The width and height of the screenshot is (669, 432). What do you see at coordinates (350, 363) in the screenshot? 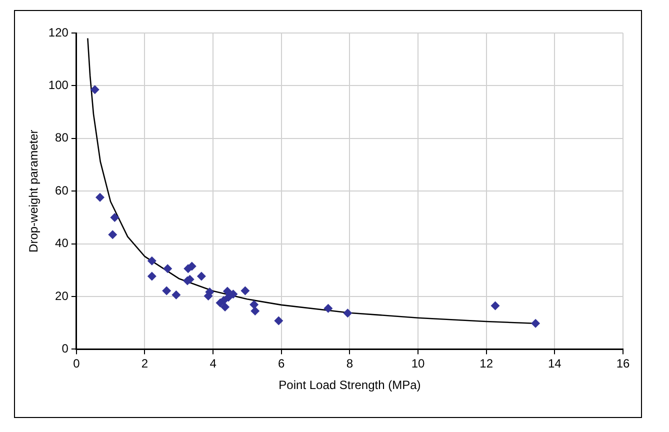
I see `x-tick-label: 8` at bounding box center [350, 363].